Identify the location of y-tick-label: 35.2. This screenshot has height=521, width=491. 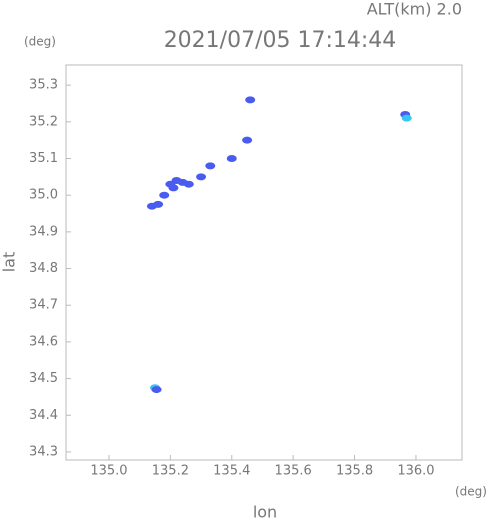
(43, 121).